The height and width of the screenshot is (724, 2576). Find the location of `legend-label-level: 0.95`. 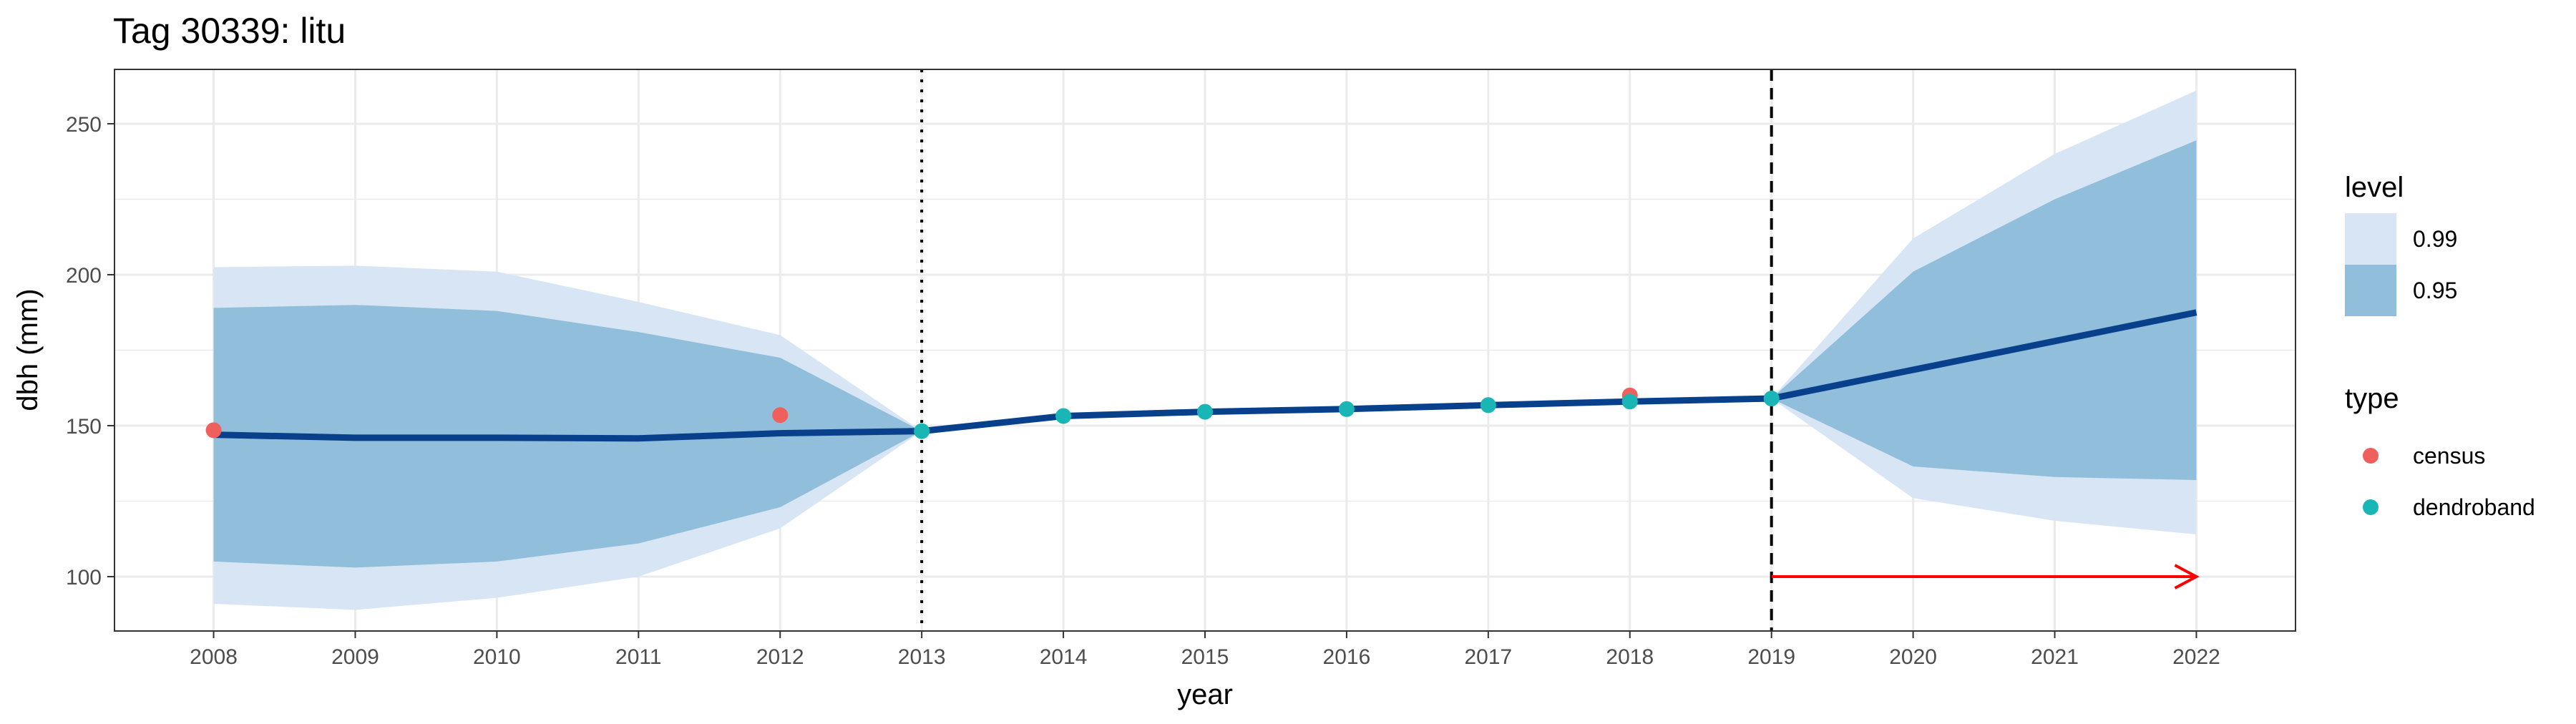

legend-label-level: 0.95 is located at coordinates (2435, 290).